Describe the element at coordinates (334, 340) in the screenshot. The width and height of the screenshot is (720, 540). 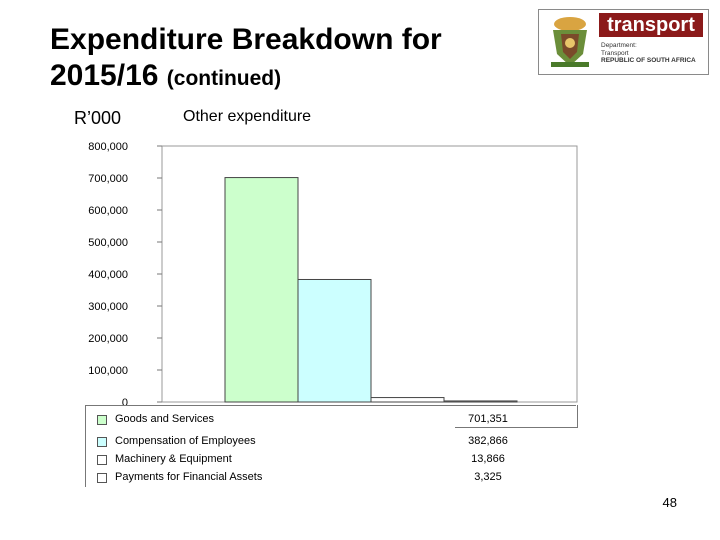
I see `bar-compensation-of-employees` at that location.